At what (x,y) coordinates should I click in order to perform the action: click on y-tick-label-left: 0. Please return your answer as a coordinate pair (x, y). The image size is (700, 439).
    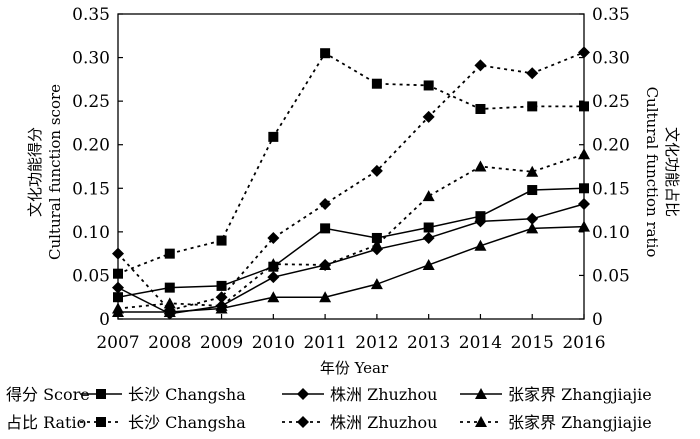
    Looking at the image, I should click on (104, 320).